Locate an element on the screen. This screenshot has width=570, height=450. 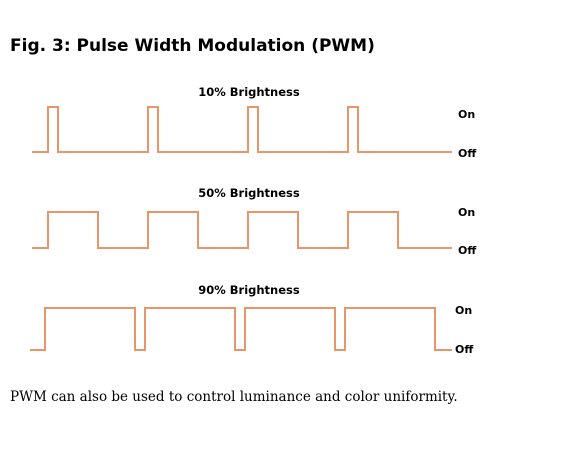
panel-title: 90% Brightness is located at coordinates (249, 290).